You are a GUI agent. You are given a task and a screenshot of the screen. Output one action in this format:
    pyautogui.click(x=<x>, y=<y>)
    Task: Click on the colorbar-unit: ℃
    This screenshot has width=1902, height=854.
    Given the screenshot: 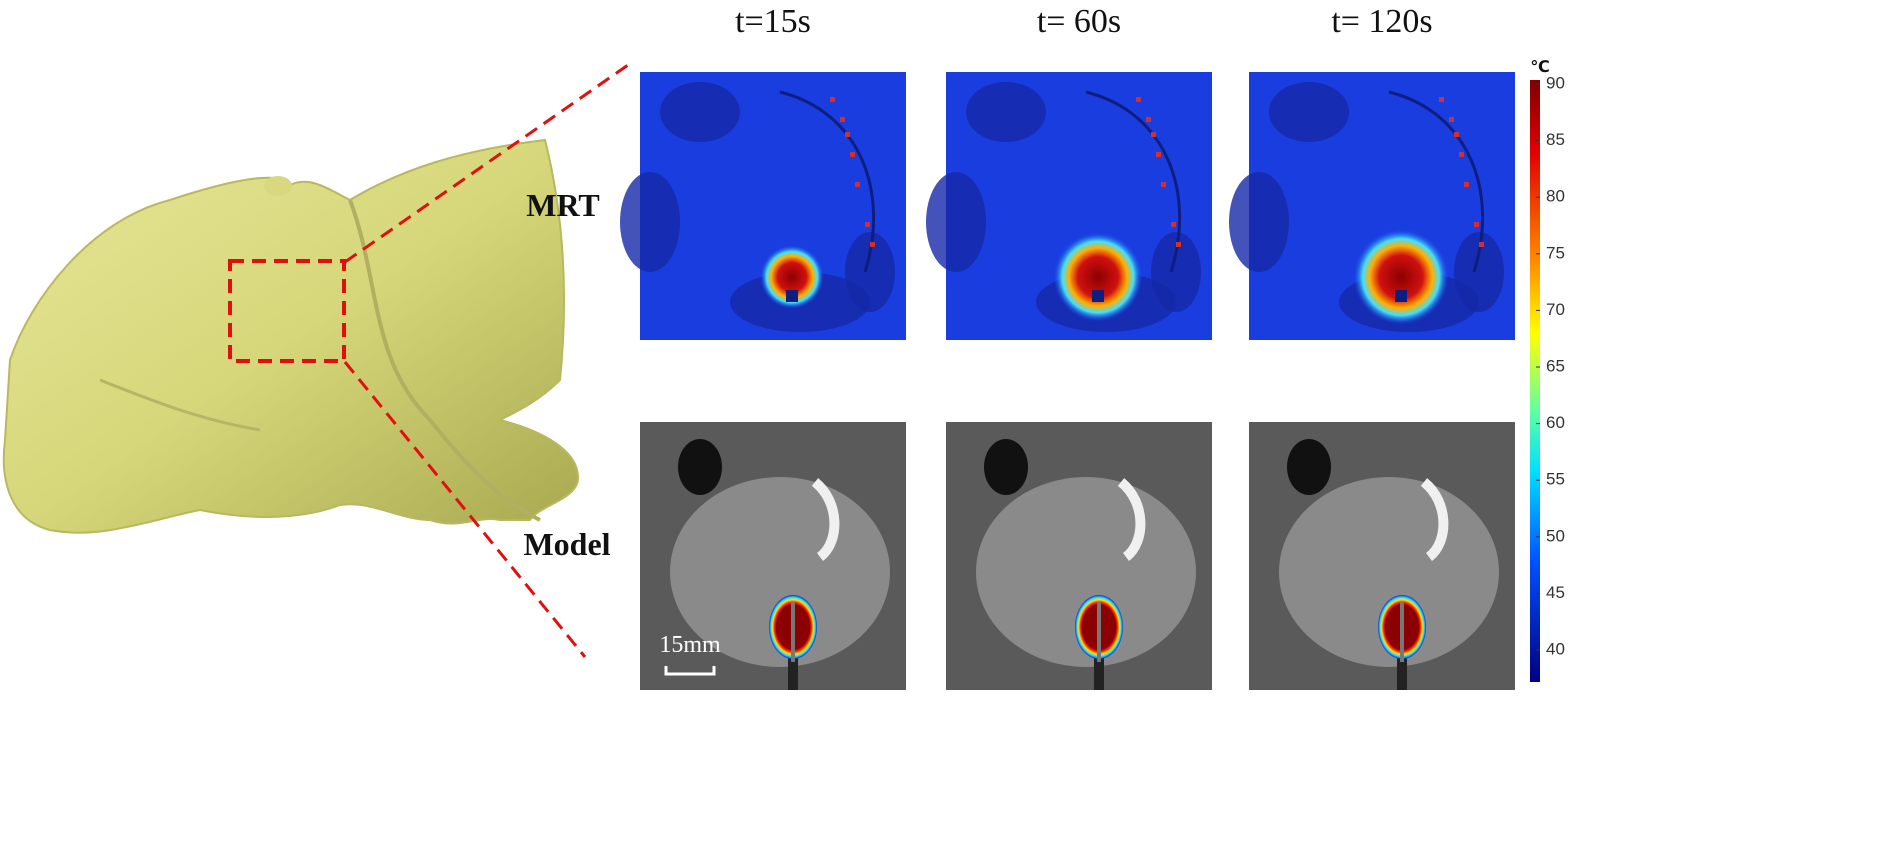 What is the action you would take?
    pyautogui.click(x=1539, y=66)
    